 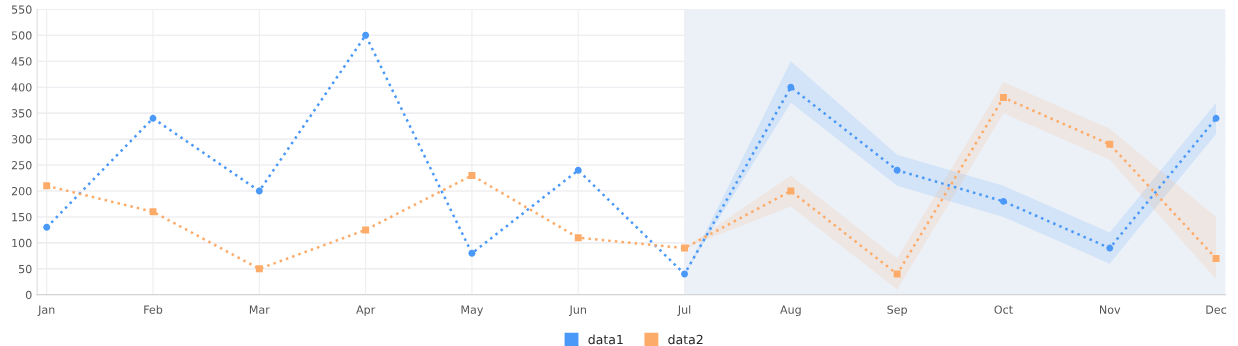 I want to click on y-tick-label: 50, so click(x=25, y=269).